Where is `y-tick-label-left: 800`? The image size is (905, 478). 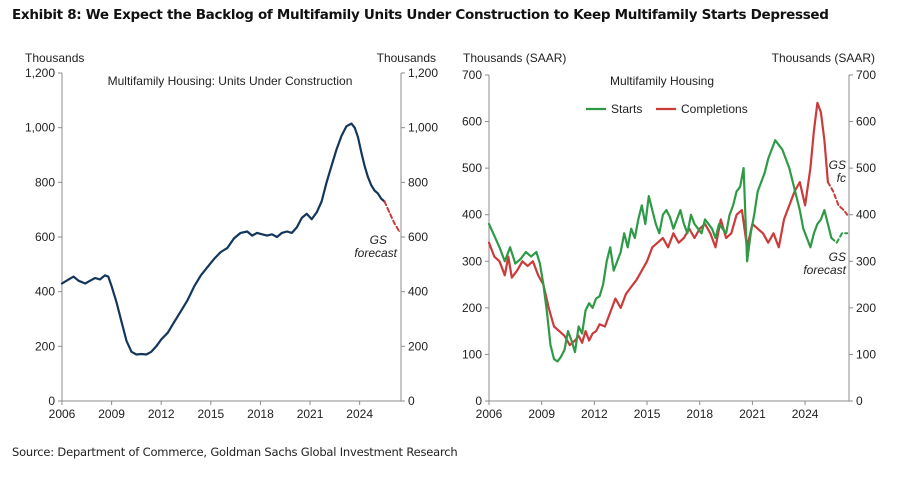
y-tick-label-left: 800 is located at coordinates (45, 182).